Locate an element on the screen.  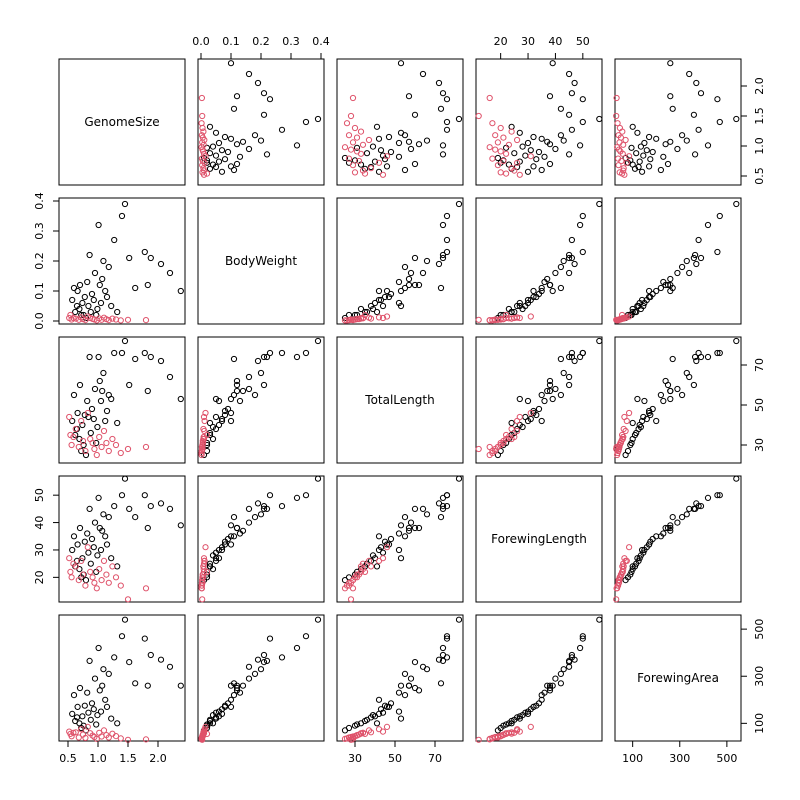
variable-label-genome-size: GenomeSize is located at coordinates (121, 122).